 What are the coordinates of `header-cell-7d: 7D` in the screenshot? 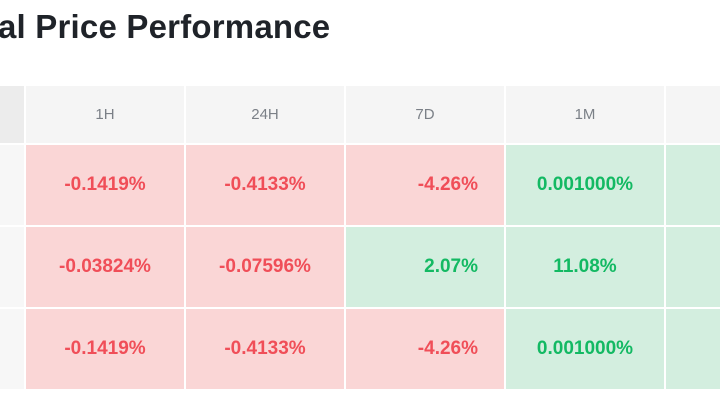 It's located at (426, 114).